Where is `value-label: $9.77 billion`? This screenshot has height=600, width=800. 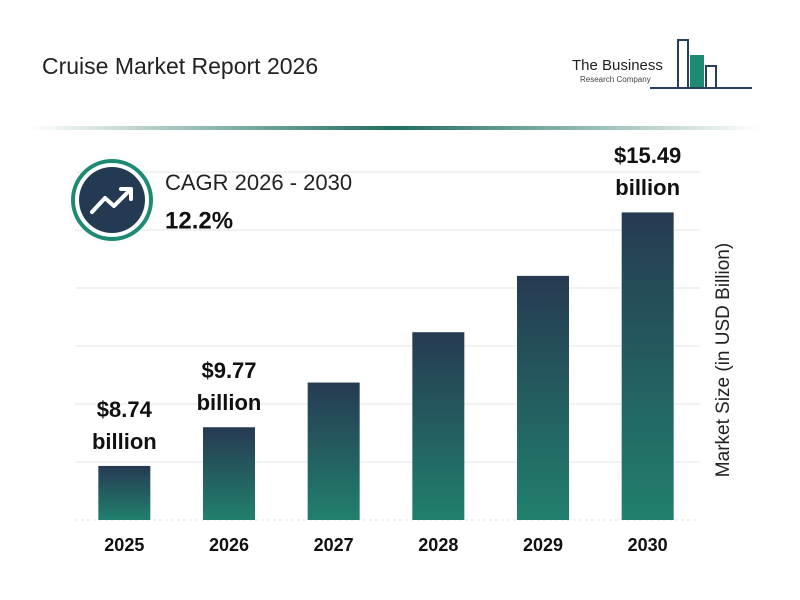
value-label: $9.77 billion is located at coordinates (229, 387).